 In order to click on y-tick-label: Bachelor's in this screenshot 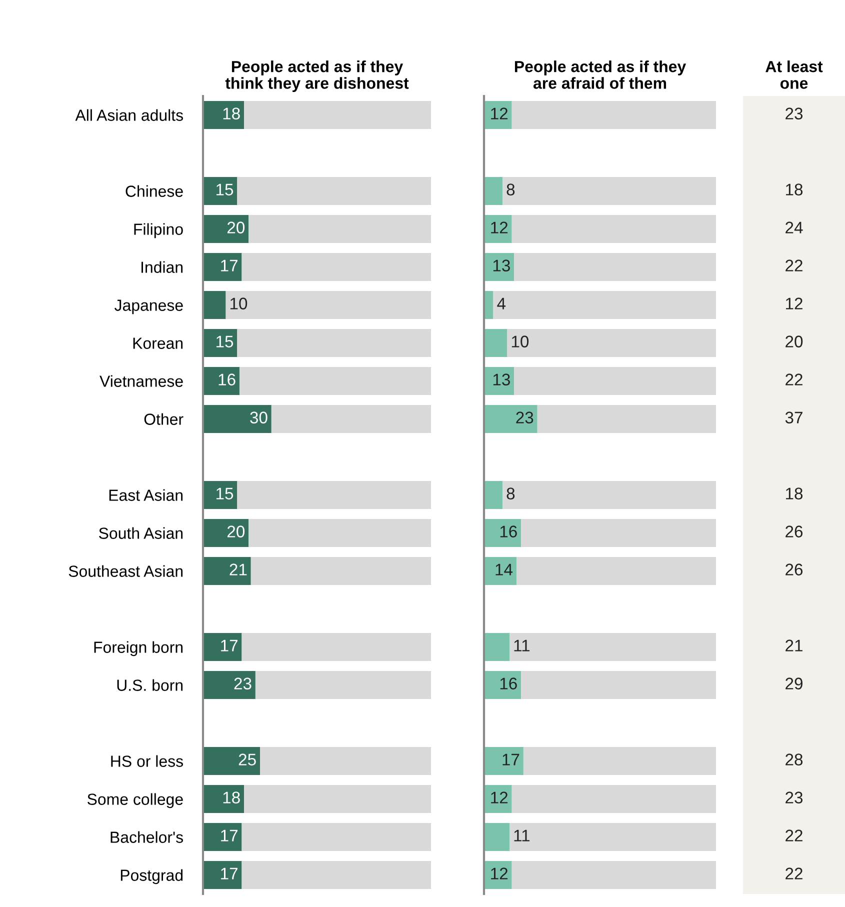, I will do `click(146, 837)`.